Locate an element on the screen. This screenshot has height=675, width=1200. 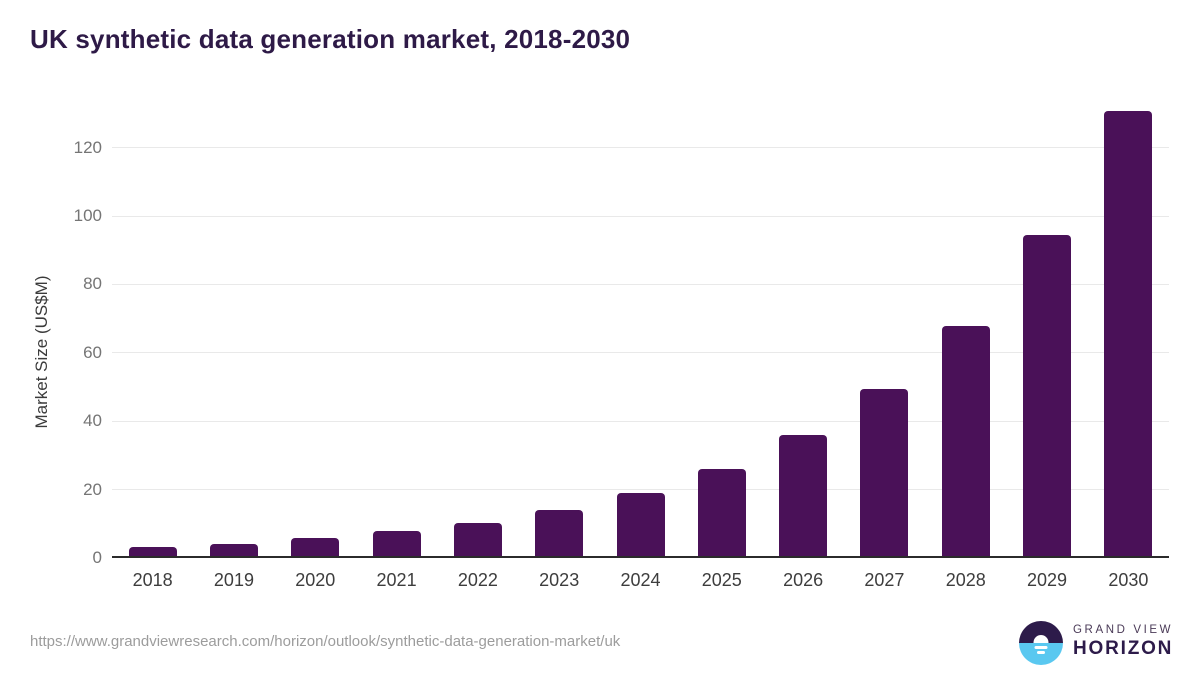
x-tick-label: 2028 is located at coordinates (965, 580).